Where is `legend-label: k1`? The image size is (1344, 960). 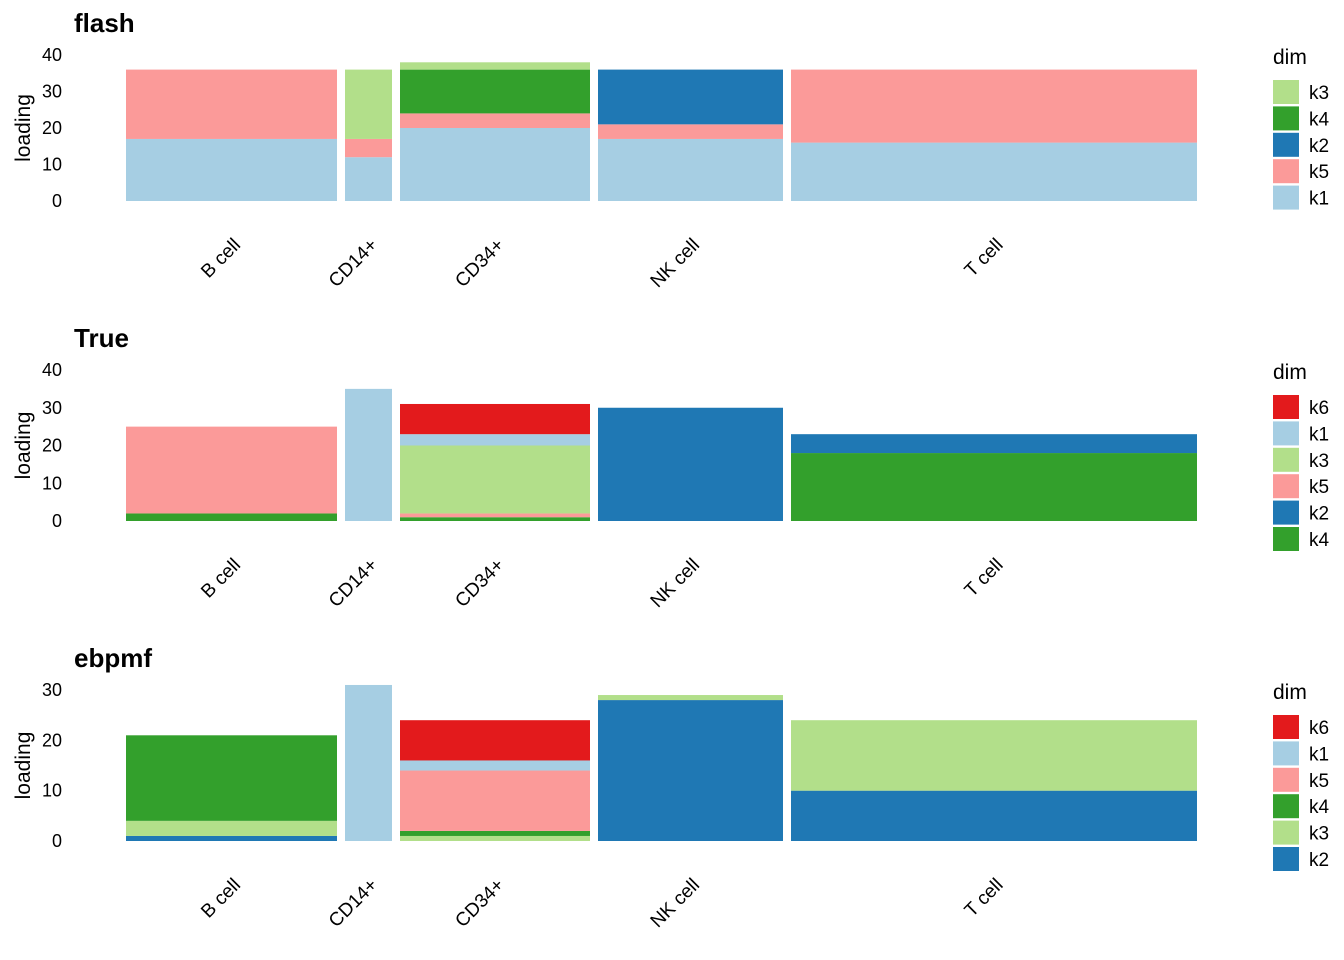
legend-label: k1 is located at coordinates (1319, 434).